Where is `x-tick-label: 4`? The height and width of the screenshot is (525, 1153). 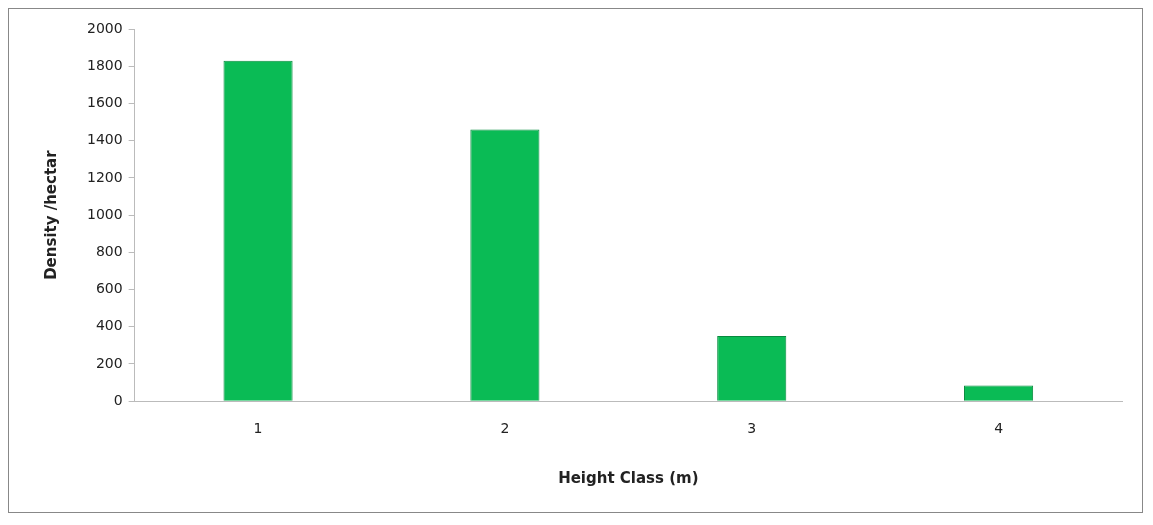
x-tick-label: 4 is located at coordinates (999, 428).